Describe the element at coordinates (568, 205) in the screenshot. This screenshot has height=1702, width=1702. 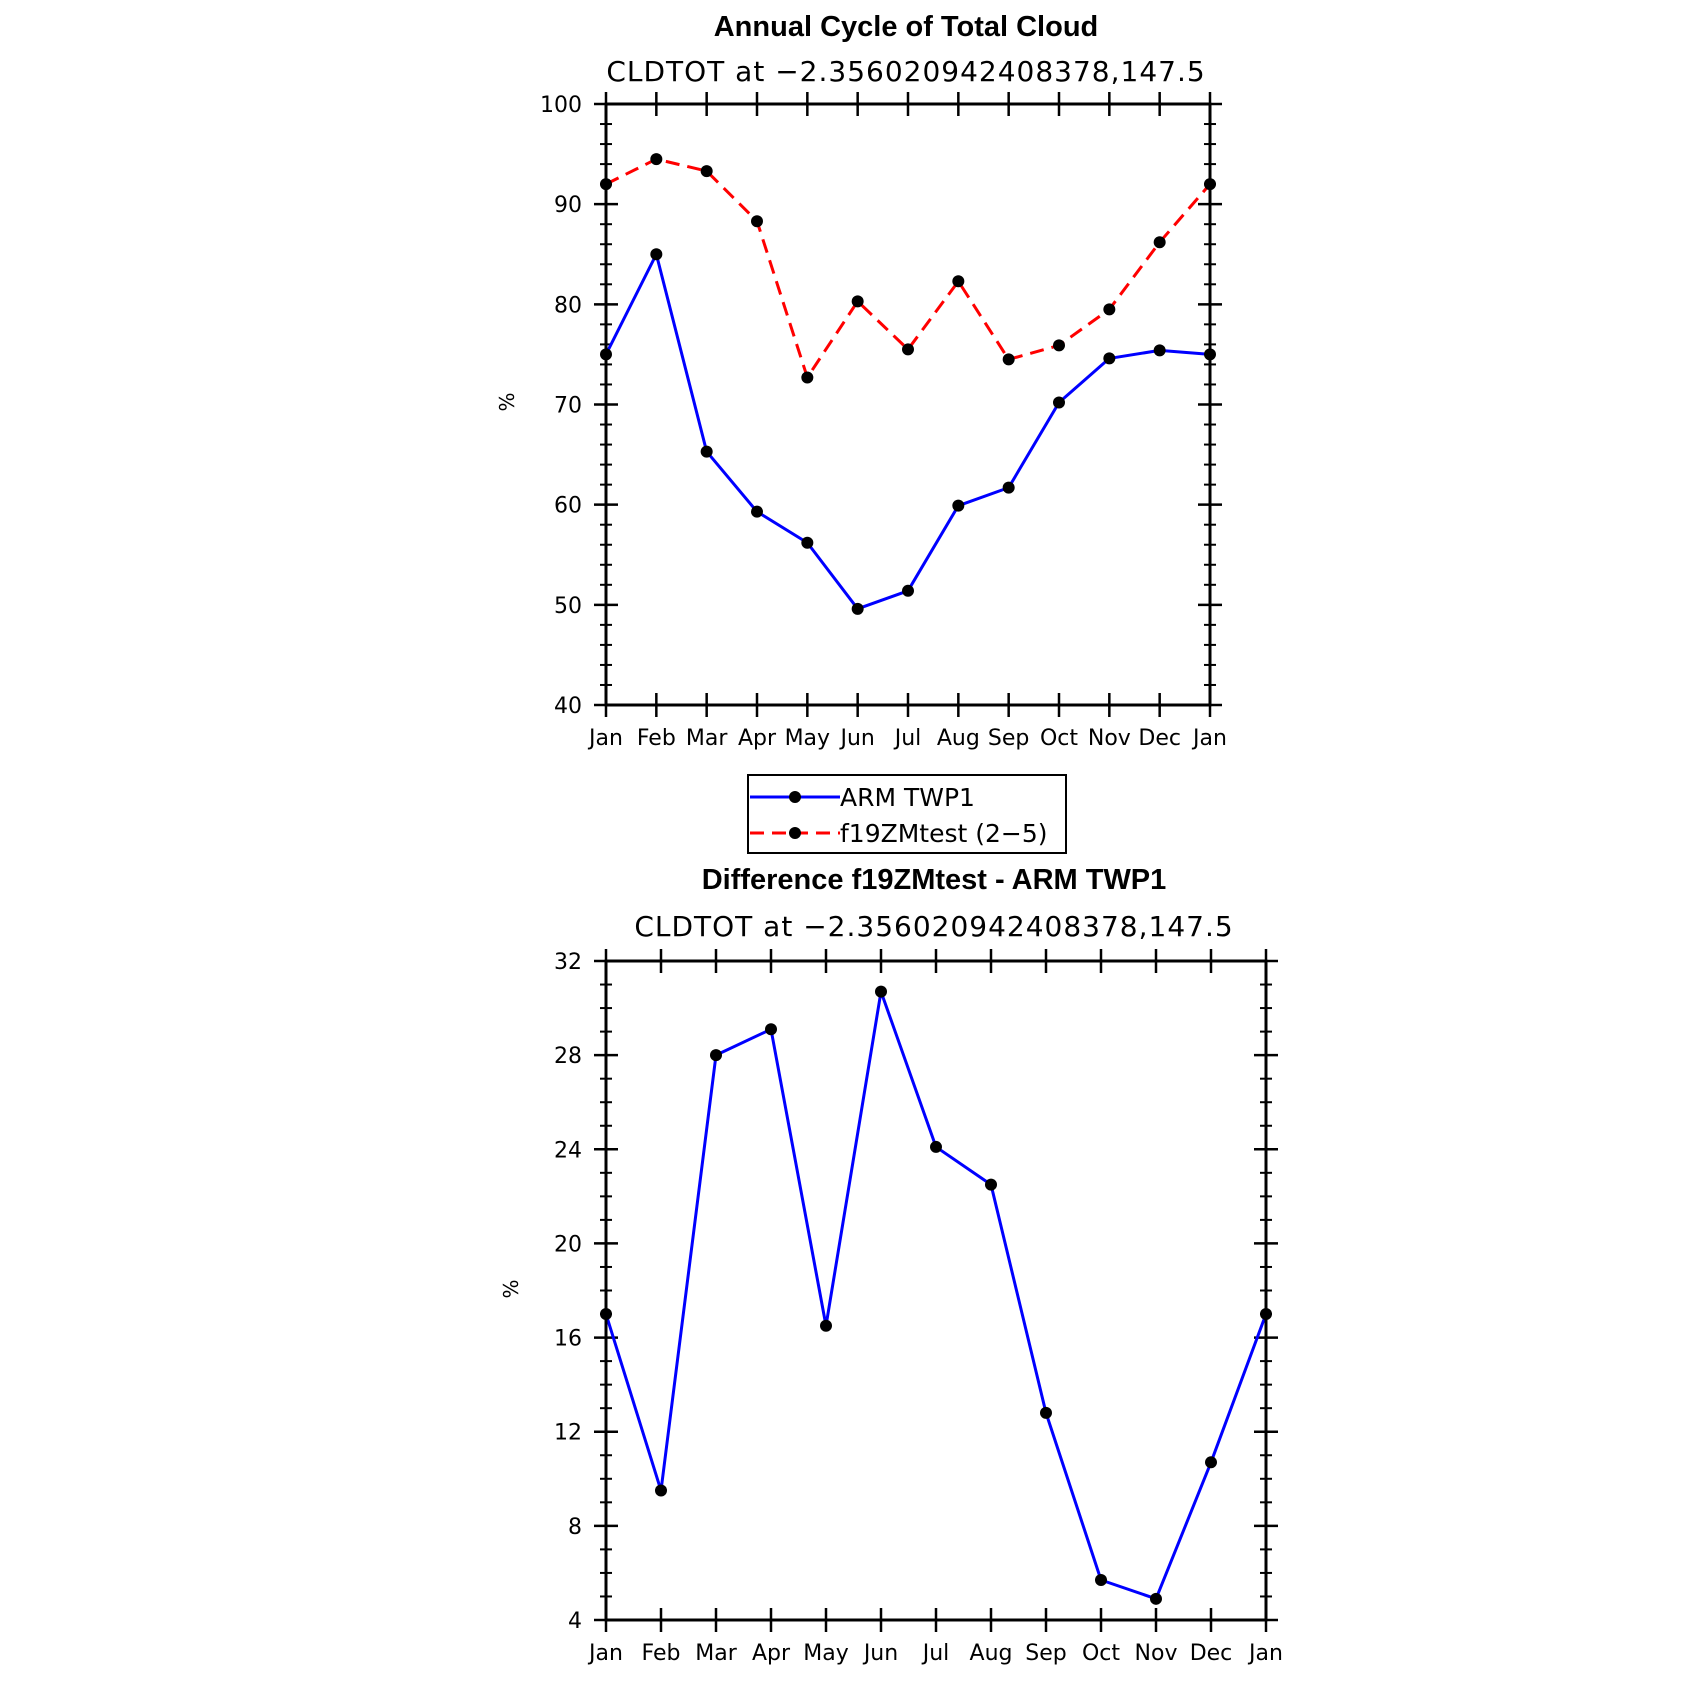
I see `top-ytick-label: 90` at that location.